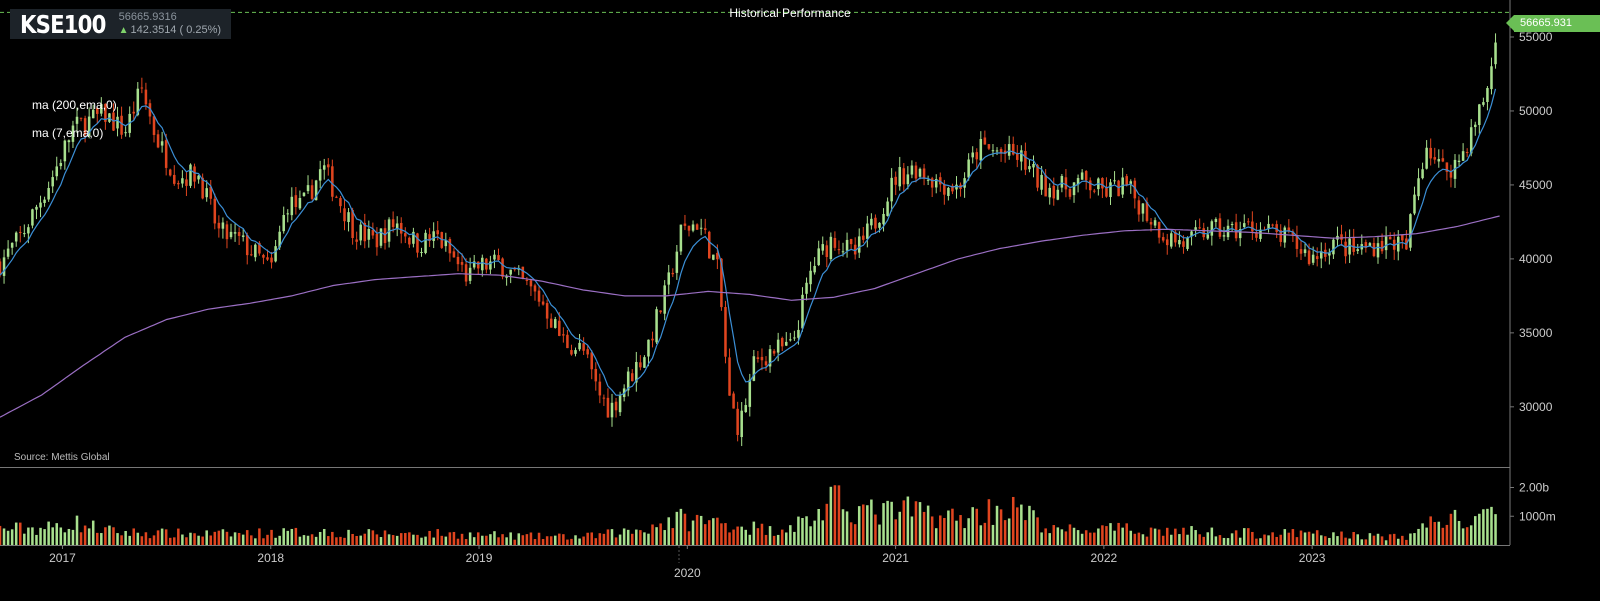 The height and width of the screenshot is (601, 1600). What do you see at coordinates (1536, 259) in the screenshot?
I see `price-tick-label: 40000` at bounding box center [1536, 259].